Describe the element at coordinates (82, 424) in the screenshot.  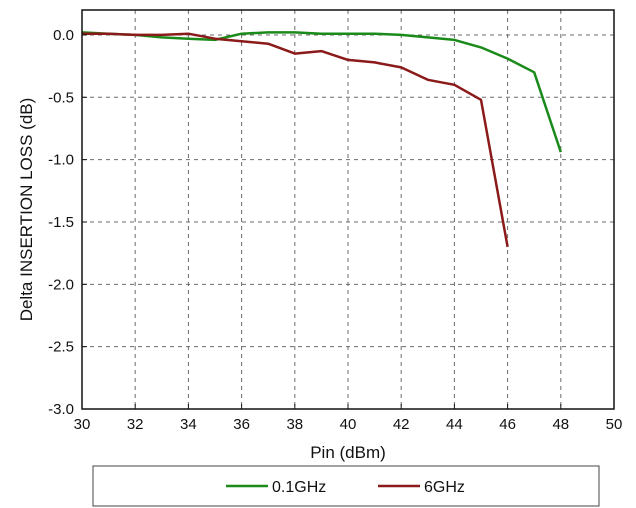
I see `x-tick-label: 30` at that location.